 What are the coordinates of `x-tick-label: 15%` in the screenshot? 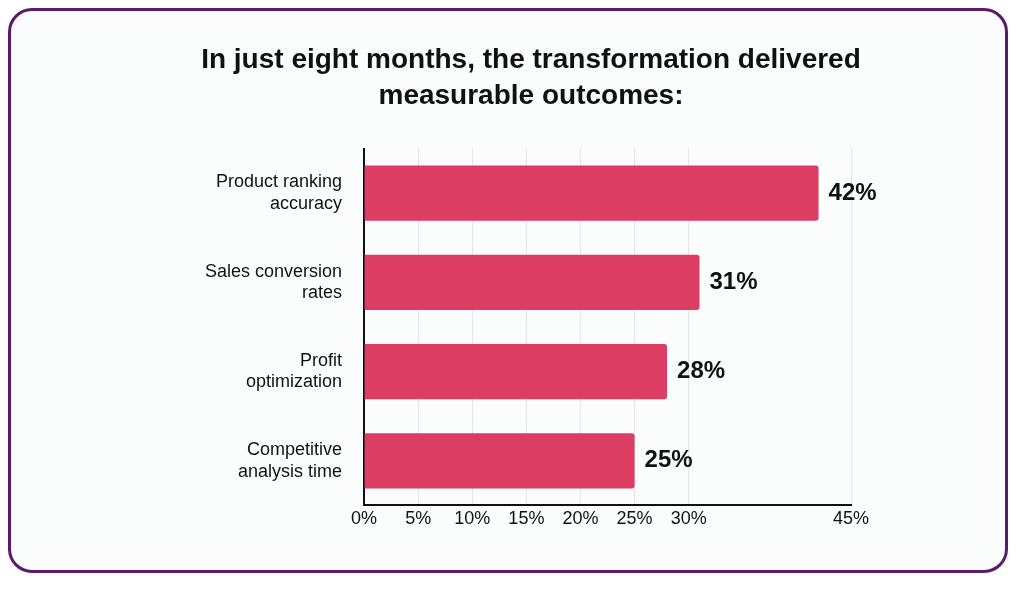 It's located at (526, 518).